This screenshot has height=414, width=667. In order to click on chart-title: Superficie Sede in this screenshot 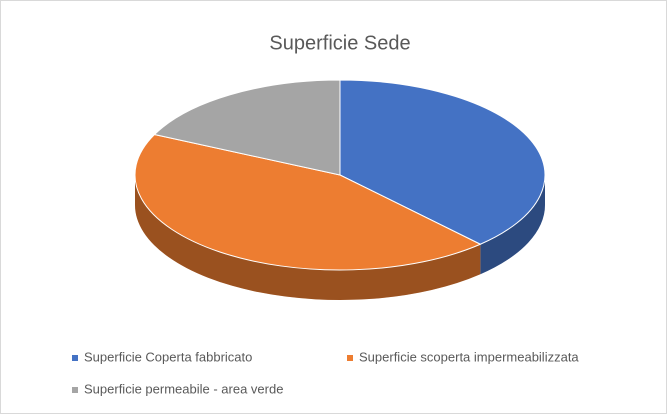, I will do `click(339, 43)`.